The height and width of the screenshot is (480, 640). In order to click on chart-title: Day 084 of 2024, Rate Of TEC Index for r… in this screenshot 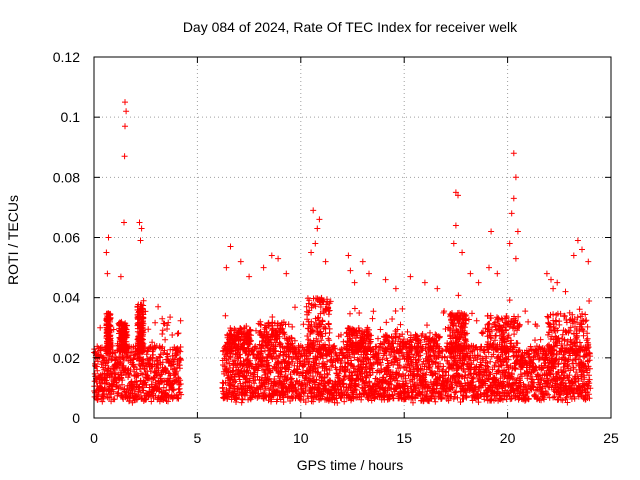, I will do `click(350, 27)`.